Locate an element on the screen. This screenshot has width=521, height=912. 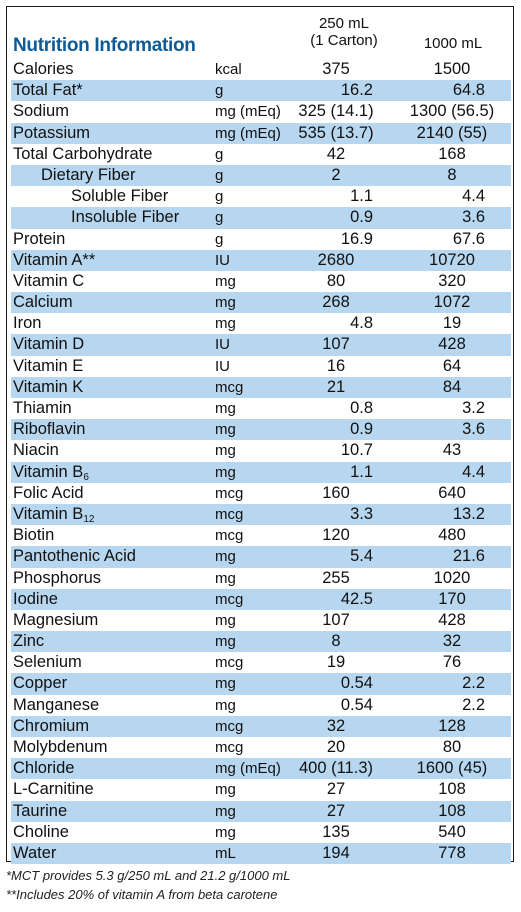
nutrient-name-text: Calories is located at coordinates (43, 69).